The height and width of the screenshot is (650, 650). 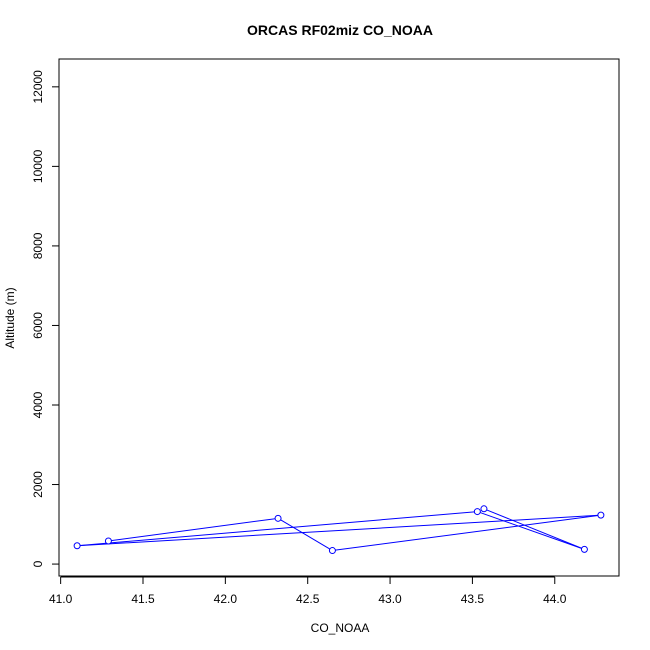 I want to click on chart-title: ORCAS RF02miz CO_NOAA, so click(x=340, y=30).